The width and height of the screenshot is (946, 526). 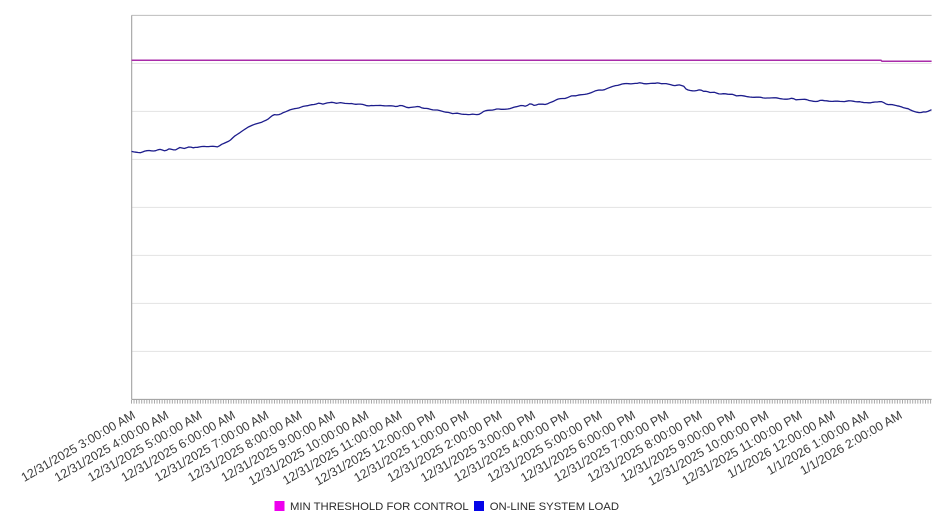 What do you see at coordinates (554, 507) in the screenshot?
I see `svg-text: ON-LINE SYSTEM LOAD` at bounding box center [554, 507].